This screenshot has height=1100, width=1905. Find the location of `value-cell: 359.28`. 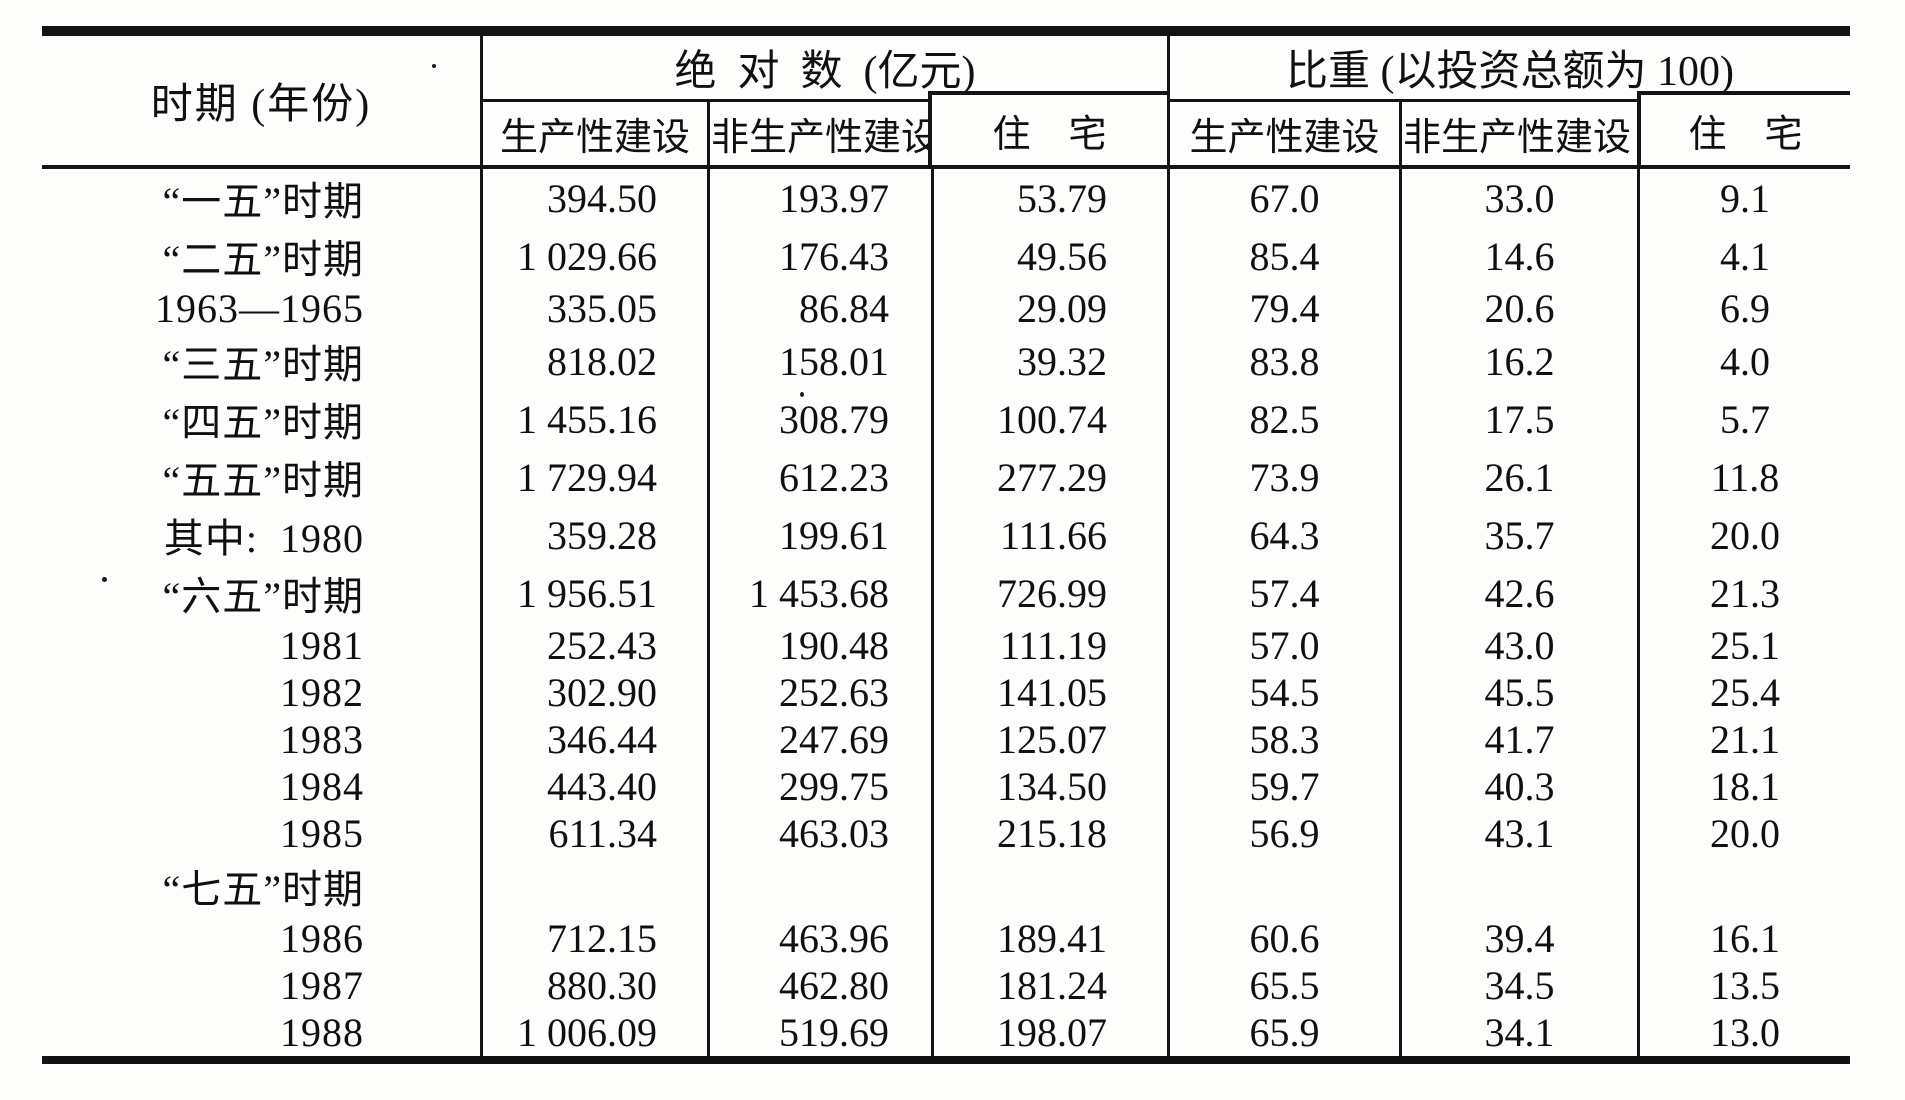

value-cell: 359.28 is located at coordinates (596, 535).